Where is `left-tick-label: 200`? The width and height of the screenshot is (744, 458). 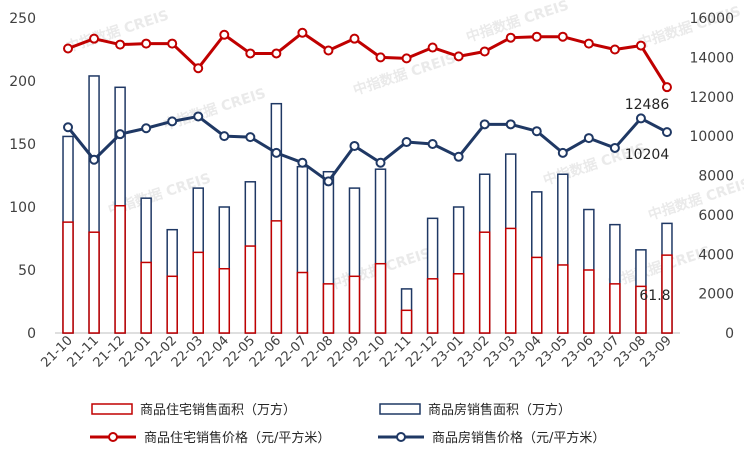
left-tick-label: 200 is located at coordinates (22, 82).